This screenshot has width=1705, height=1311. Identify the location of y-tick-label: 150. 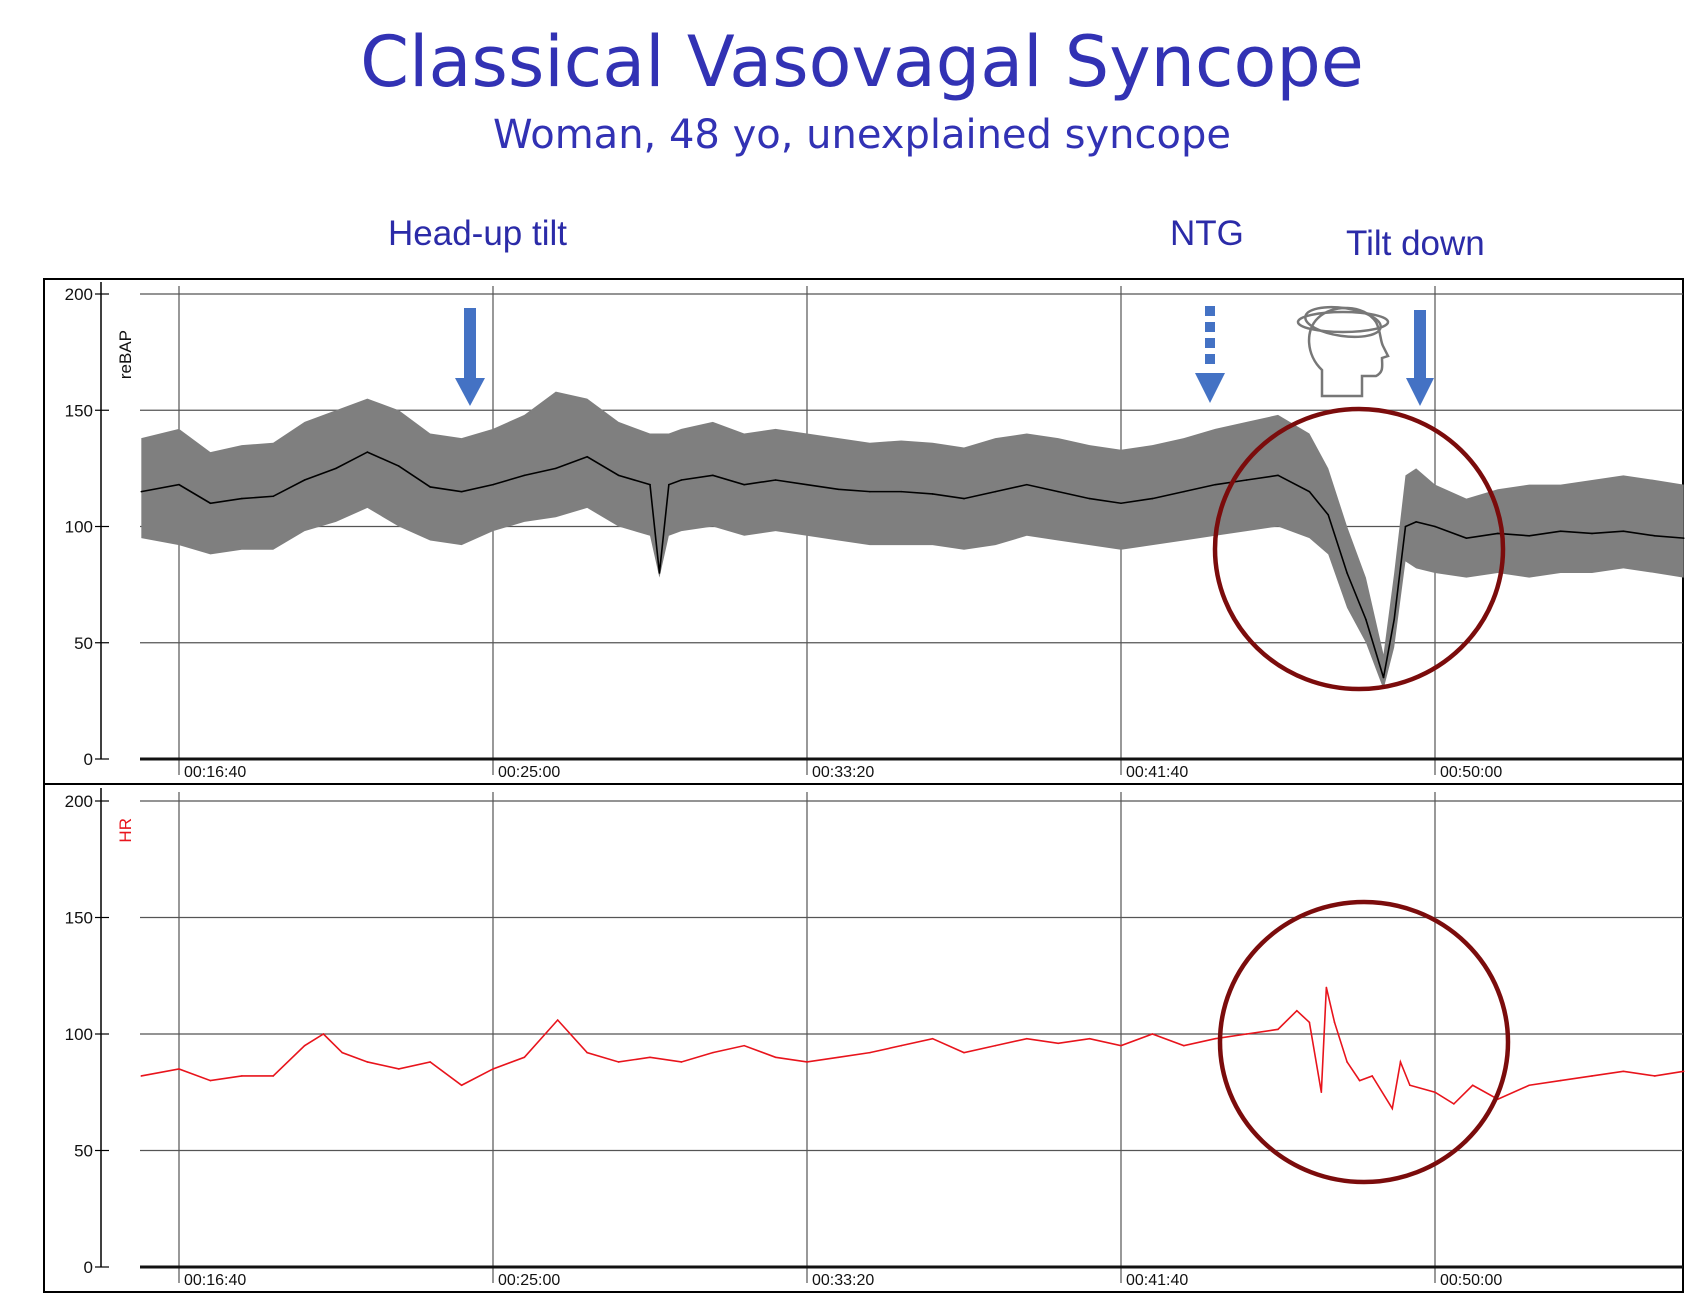
(79, 918).